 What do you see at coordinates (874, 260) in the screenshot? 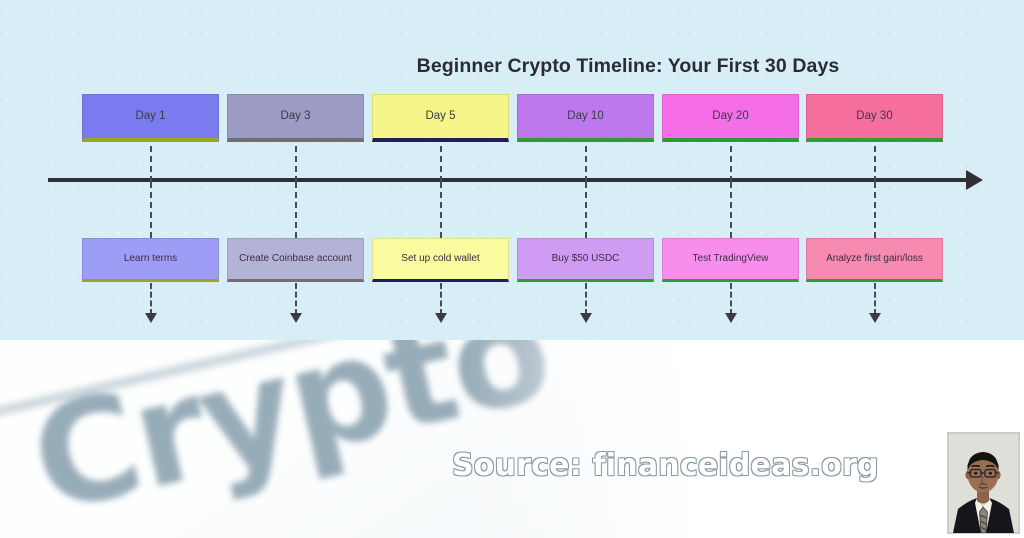
I see `task-box: Analyze first gain/loss` at bounding box center [874, 260].